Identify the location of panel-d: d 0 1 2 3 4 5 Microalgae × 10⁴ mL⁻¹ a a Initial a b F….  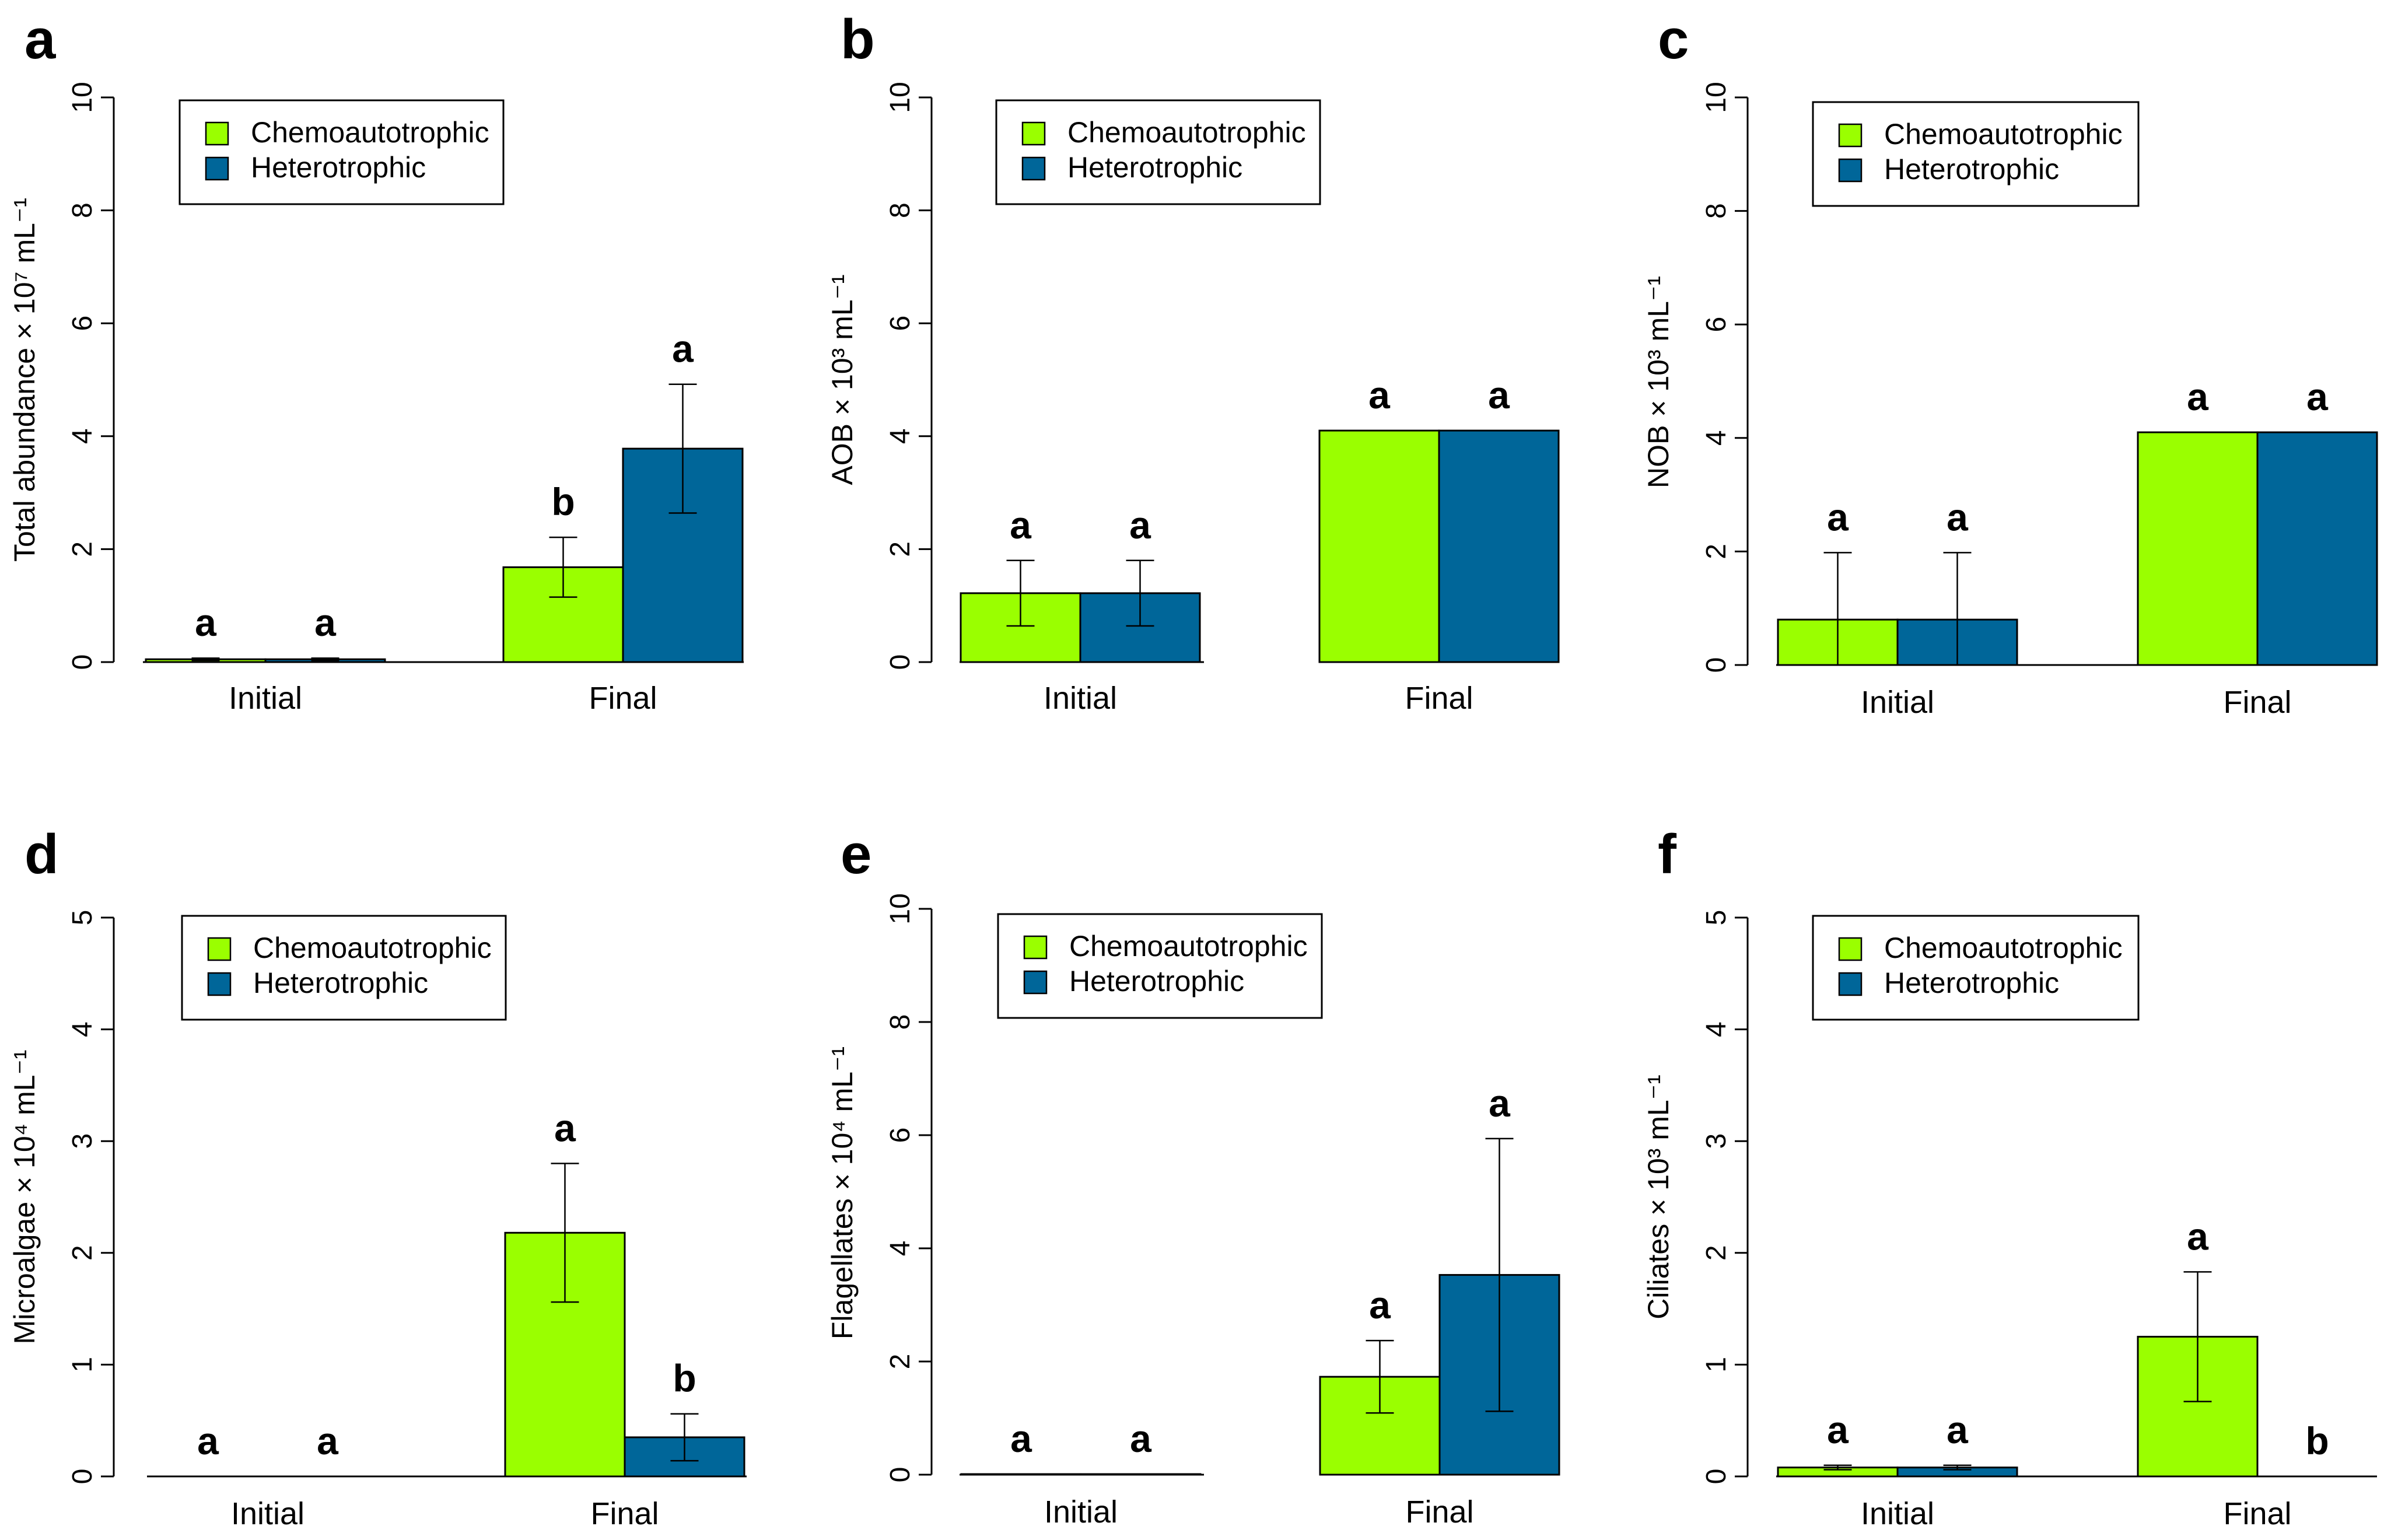
(377, 1177).